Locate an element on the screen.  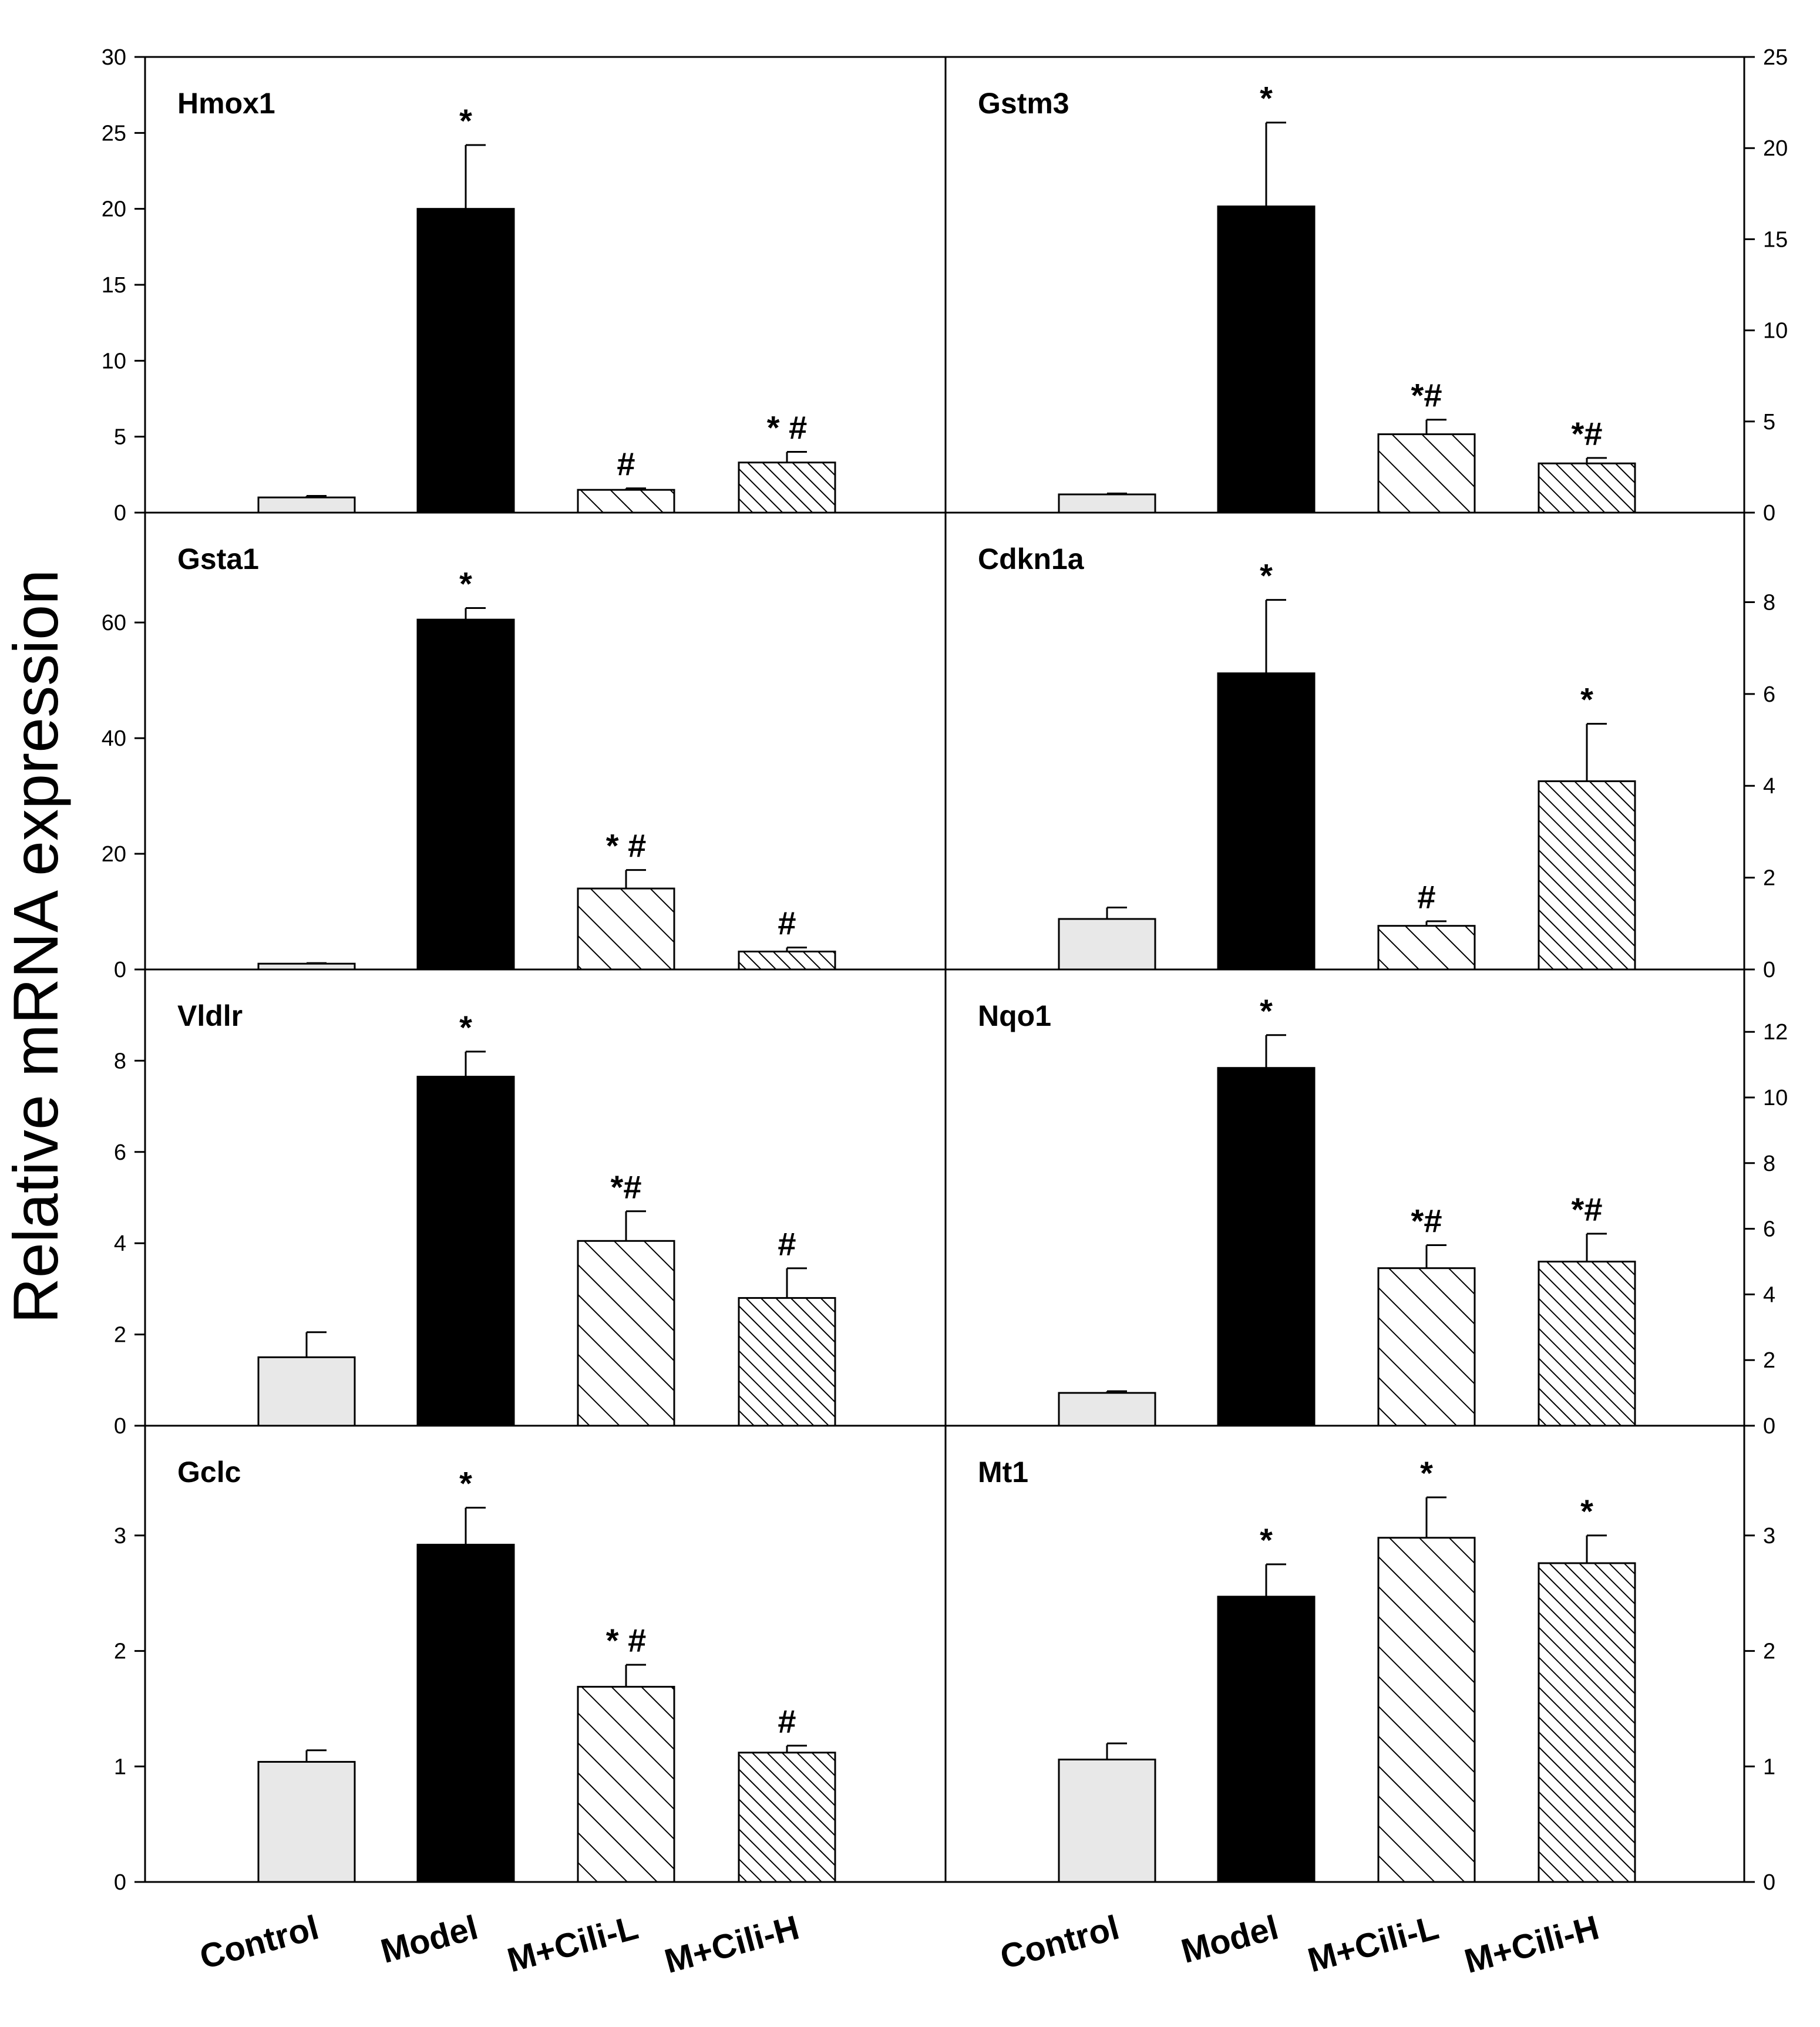
panel-cdkn1a: Cdkn1a 0 2 4 6 8 * # * is located at coordinates (1359, 746).